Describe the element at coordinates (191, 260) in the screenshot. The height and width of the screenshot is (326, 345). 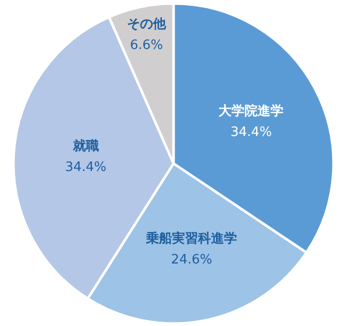
I see `data-label: 24.6%` at that location.